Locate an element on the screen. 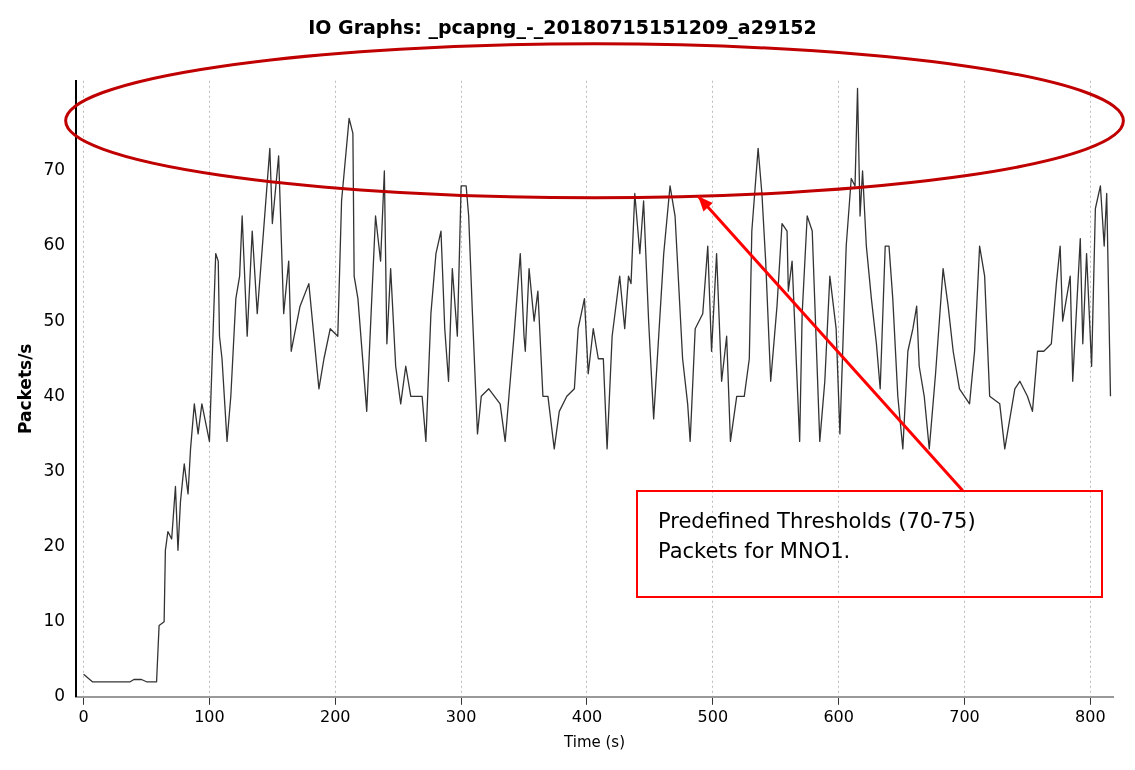  x-tick-label: 0 is located at coordinates (83, 716).